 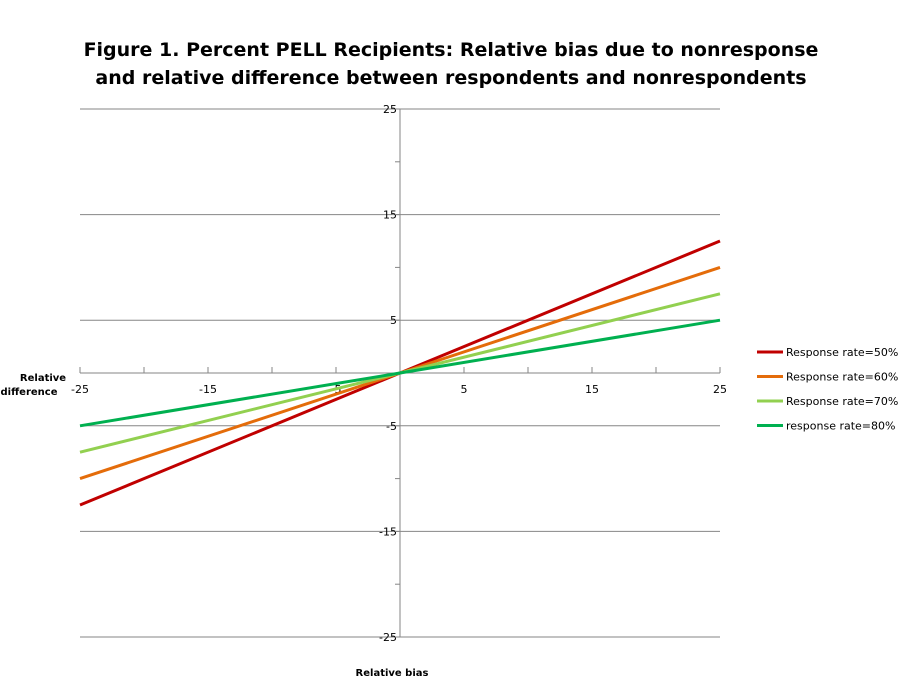 I want to click on legend-label-4: response rate=80%, so click(x=840, y=426).